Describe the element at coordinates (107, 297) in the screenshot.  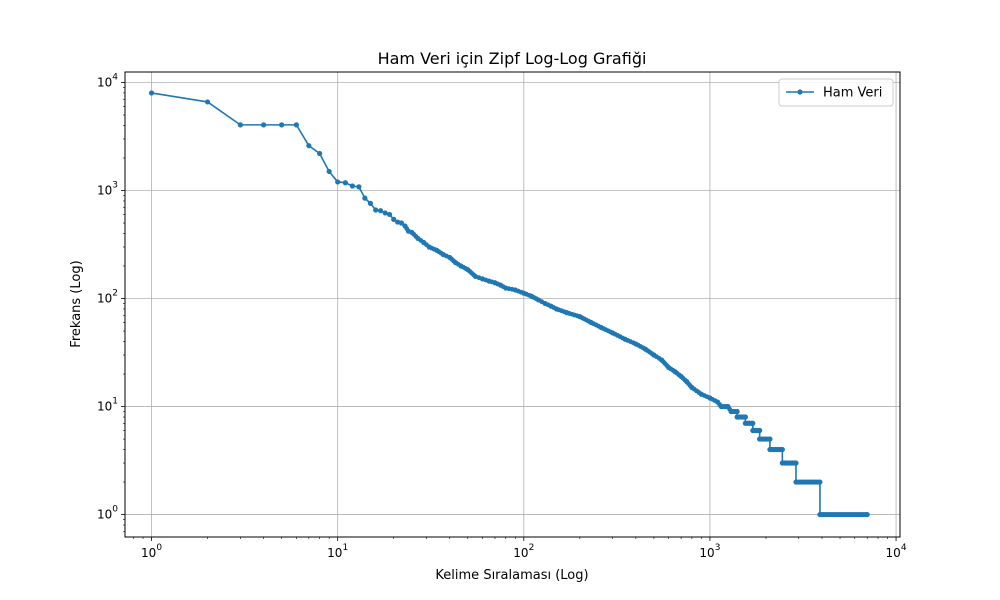
I see `y-tick-label: 10²` at that location.